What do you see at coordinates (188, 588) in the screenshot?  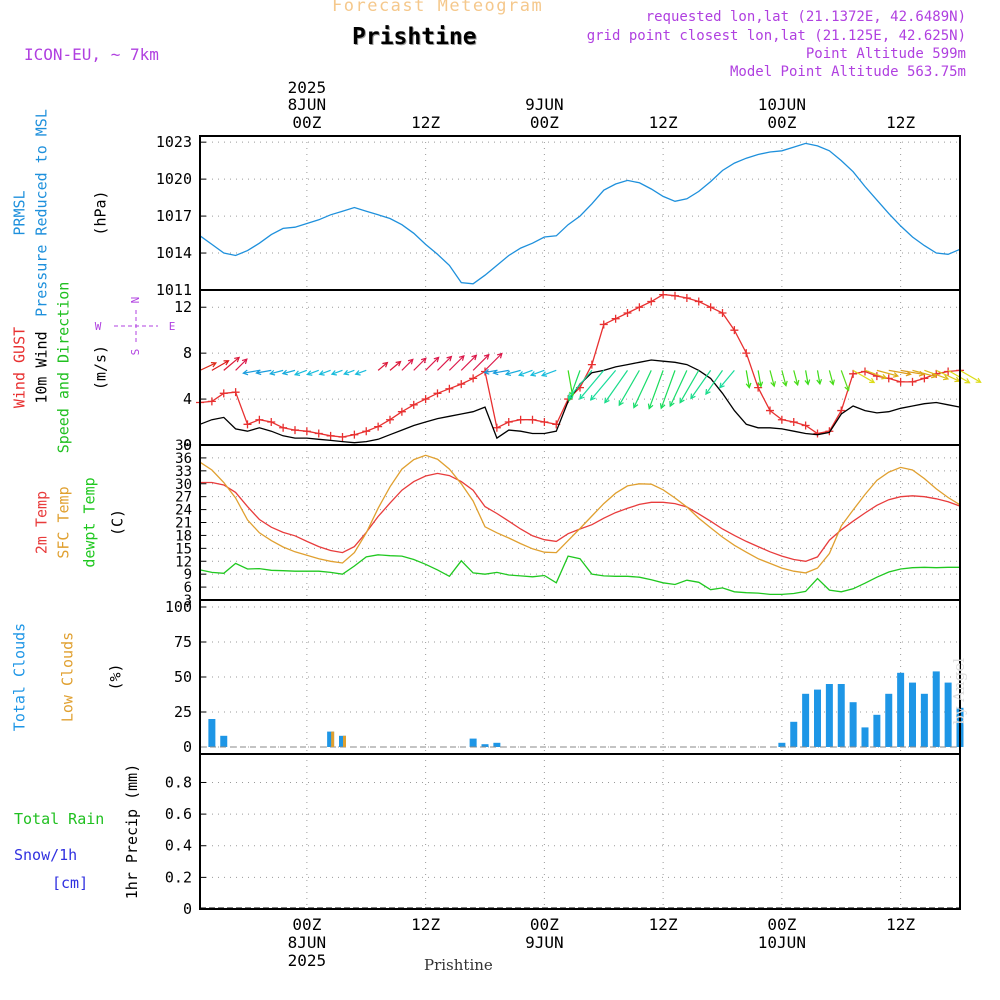 I see `temp-ytick-label: 6` at bounding box center [188, 588].